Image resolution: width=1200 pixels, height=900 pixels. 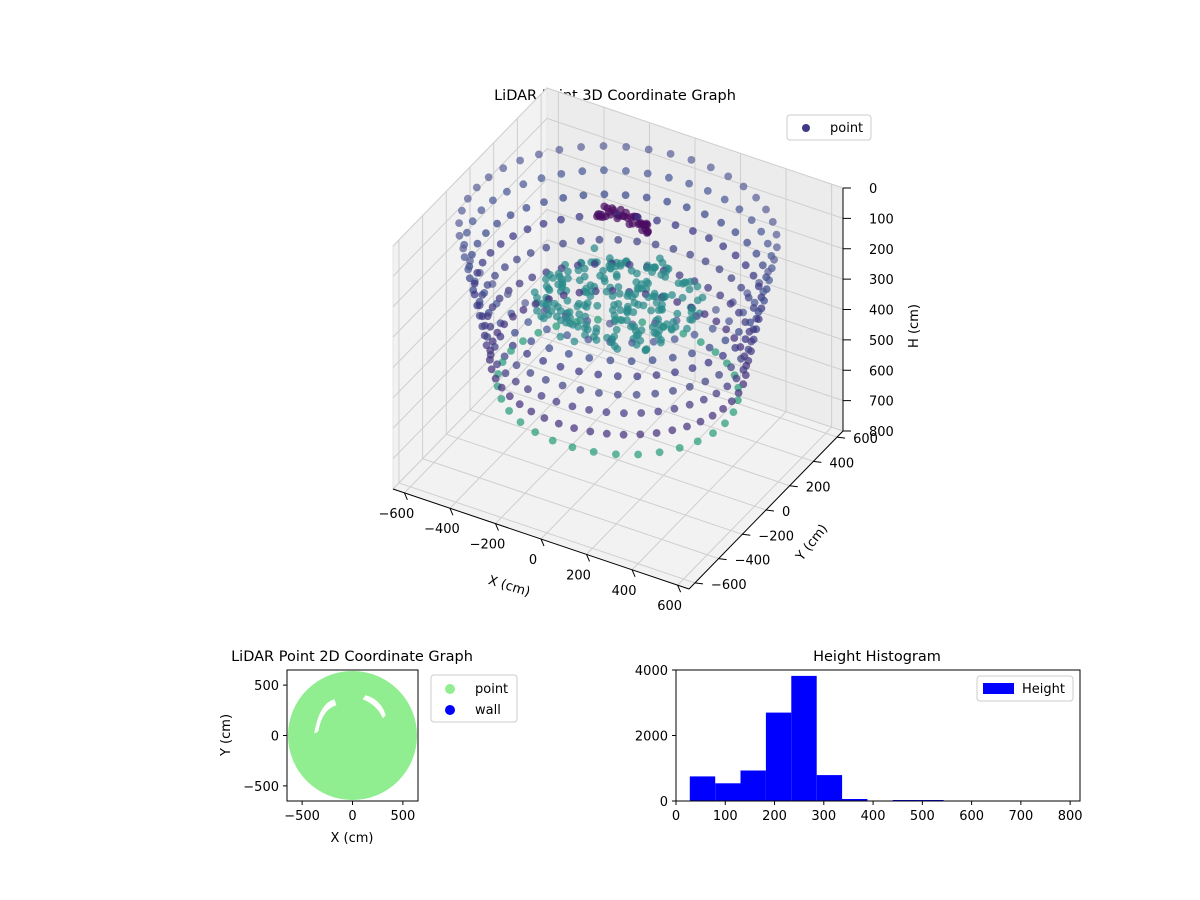 I want to click on y-tick-label-2d: 500, so click(x=266, y=686).